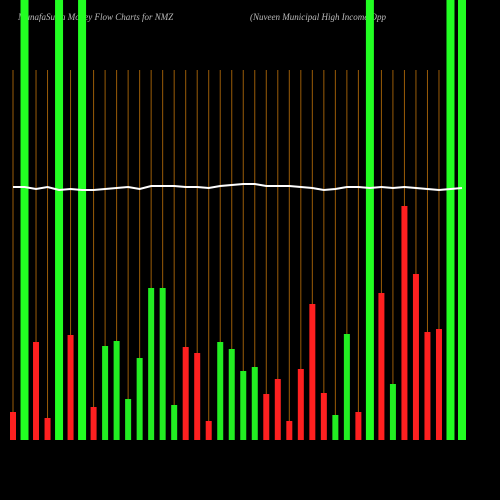 The width and height of the screenshot is (500, 500). What do you see at coordinates (95, 17) in the screenshot?
I see `chart-title: MunafaSutra Money Flow Charts for NMZ` at bounding box center [95, 17].